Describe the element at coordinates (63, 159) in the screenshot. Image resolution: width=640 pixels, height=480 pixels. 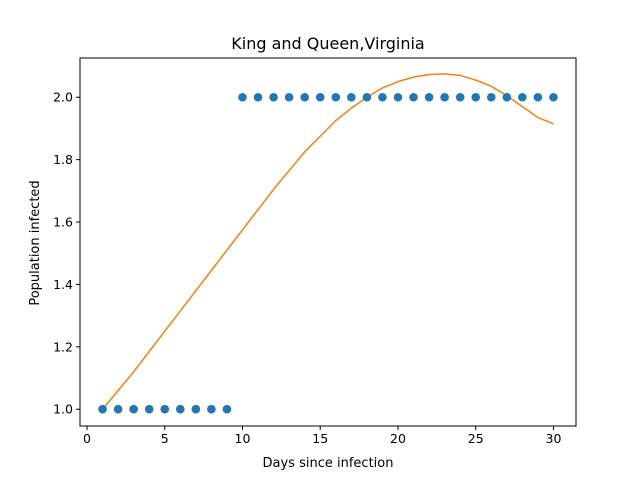
I see `y-tick-label: 1.8` at that location.